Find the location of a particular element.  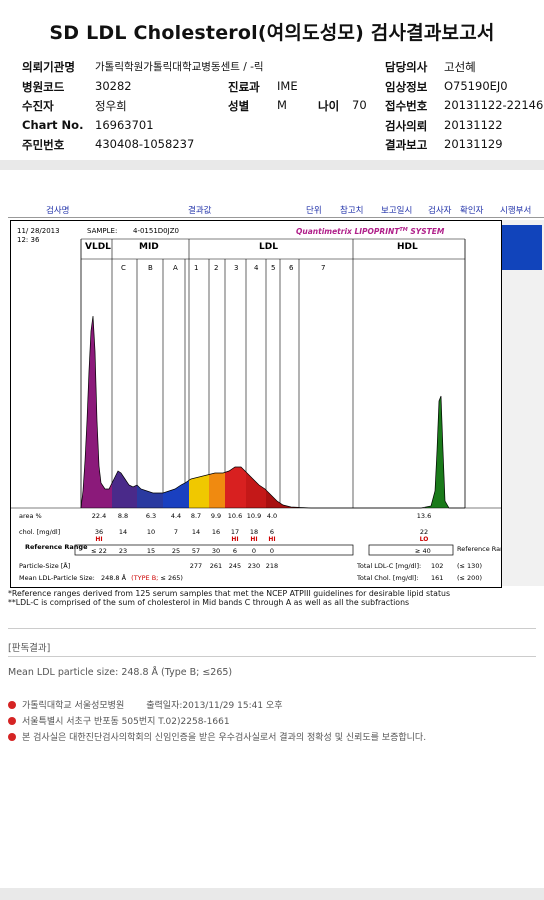

request-value: 20131122 is located at coordinates (473, 125).